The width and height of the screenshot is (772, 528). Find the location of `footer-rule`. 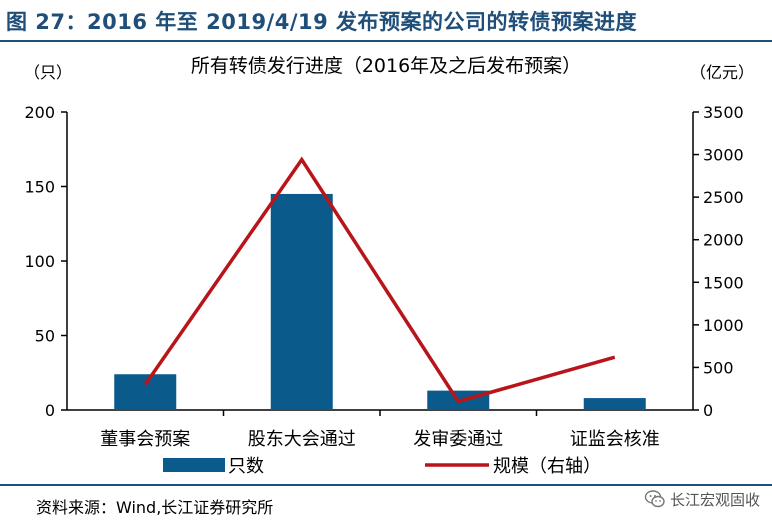

footer-rule is located at coordinates (386, 485).